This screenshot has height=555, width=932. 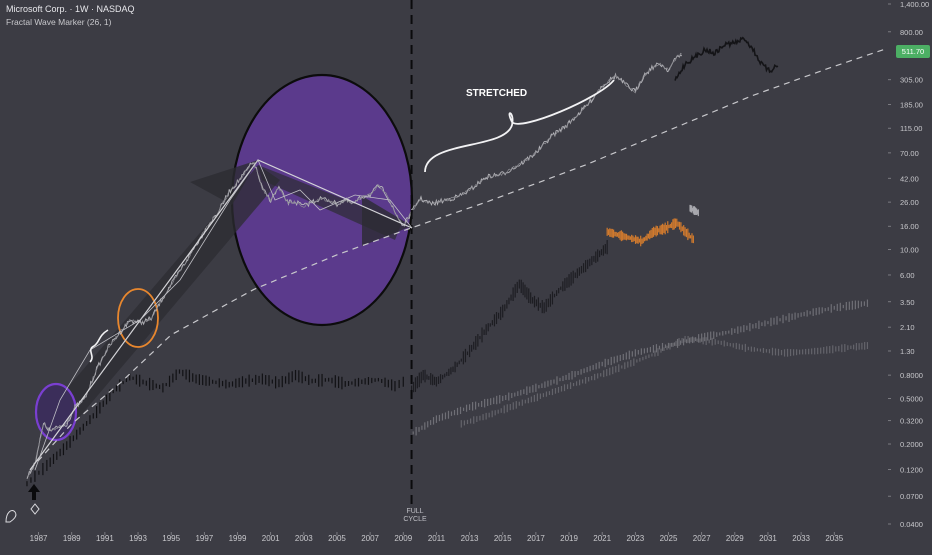 What do you see at coordinates (519, 126) in the screenshot?
I see `stretched-brace` at bounding box center [519, 126].